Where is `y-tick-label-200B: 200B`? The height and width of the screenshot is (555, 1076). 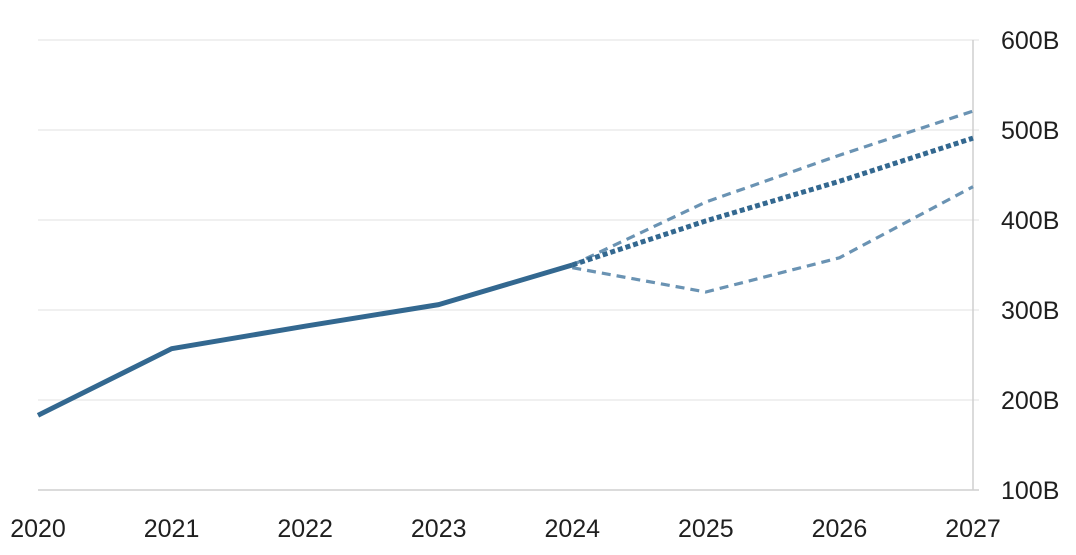 y-tick-label-200B: 200B is located at coordinates (1030, 401).